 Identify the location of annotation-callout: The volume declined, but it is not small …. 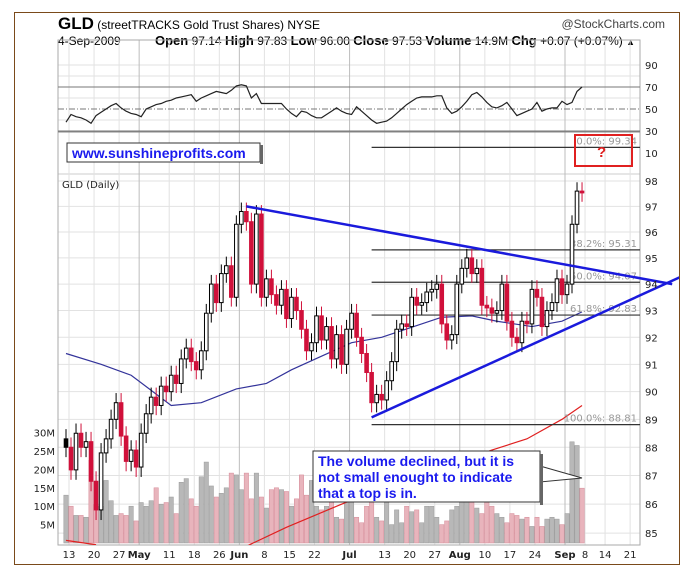
(447, 477).